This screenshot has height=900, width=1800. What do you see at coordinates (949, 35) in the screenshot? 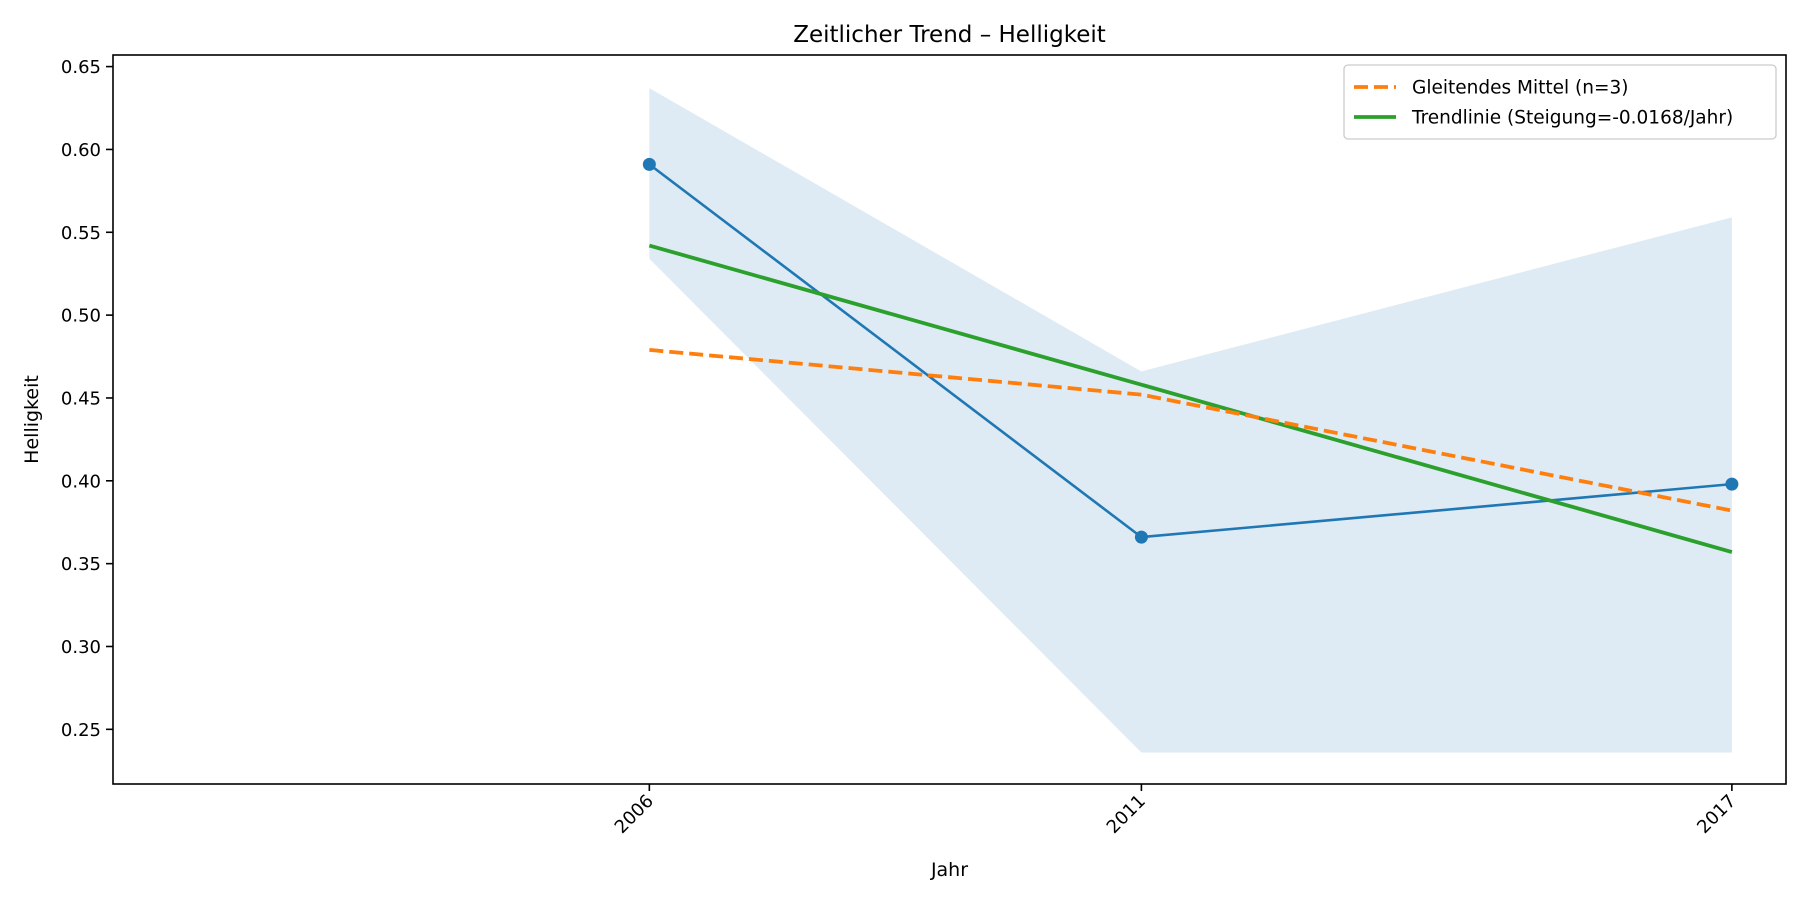
I see `chart-title: Zeitlicher Trend – Helligkeit` at bounding box center [949, 35].